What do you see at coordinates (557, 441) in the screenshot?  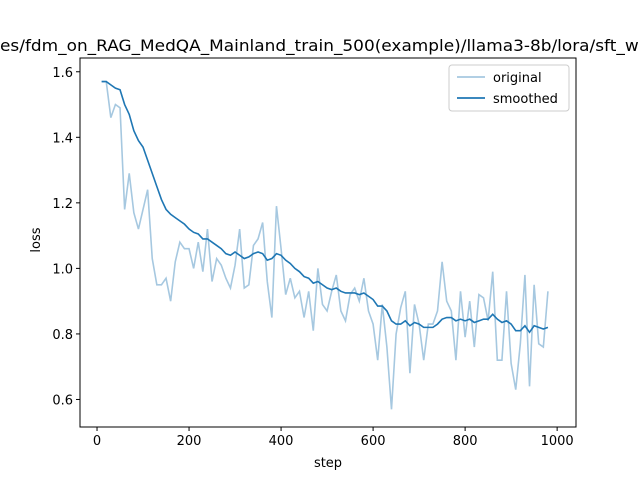 I see `x-tick-label: 1000` at bounding box center [557, 441].